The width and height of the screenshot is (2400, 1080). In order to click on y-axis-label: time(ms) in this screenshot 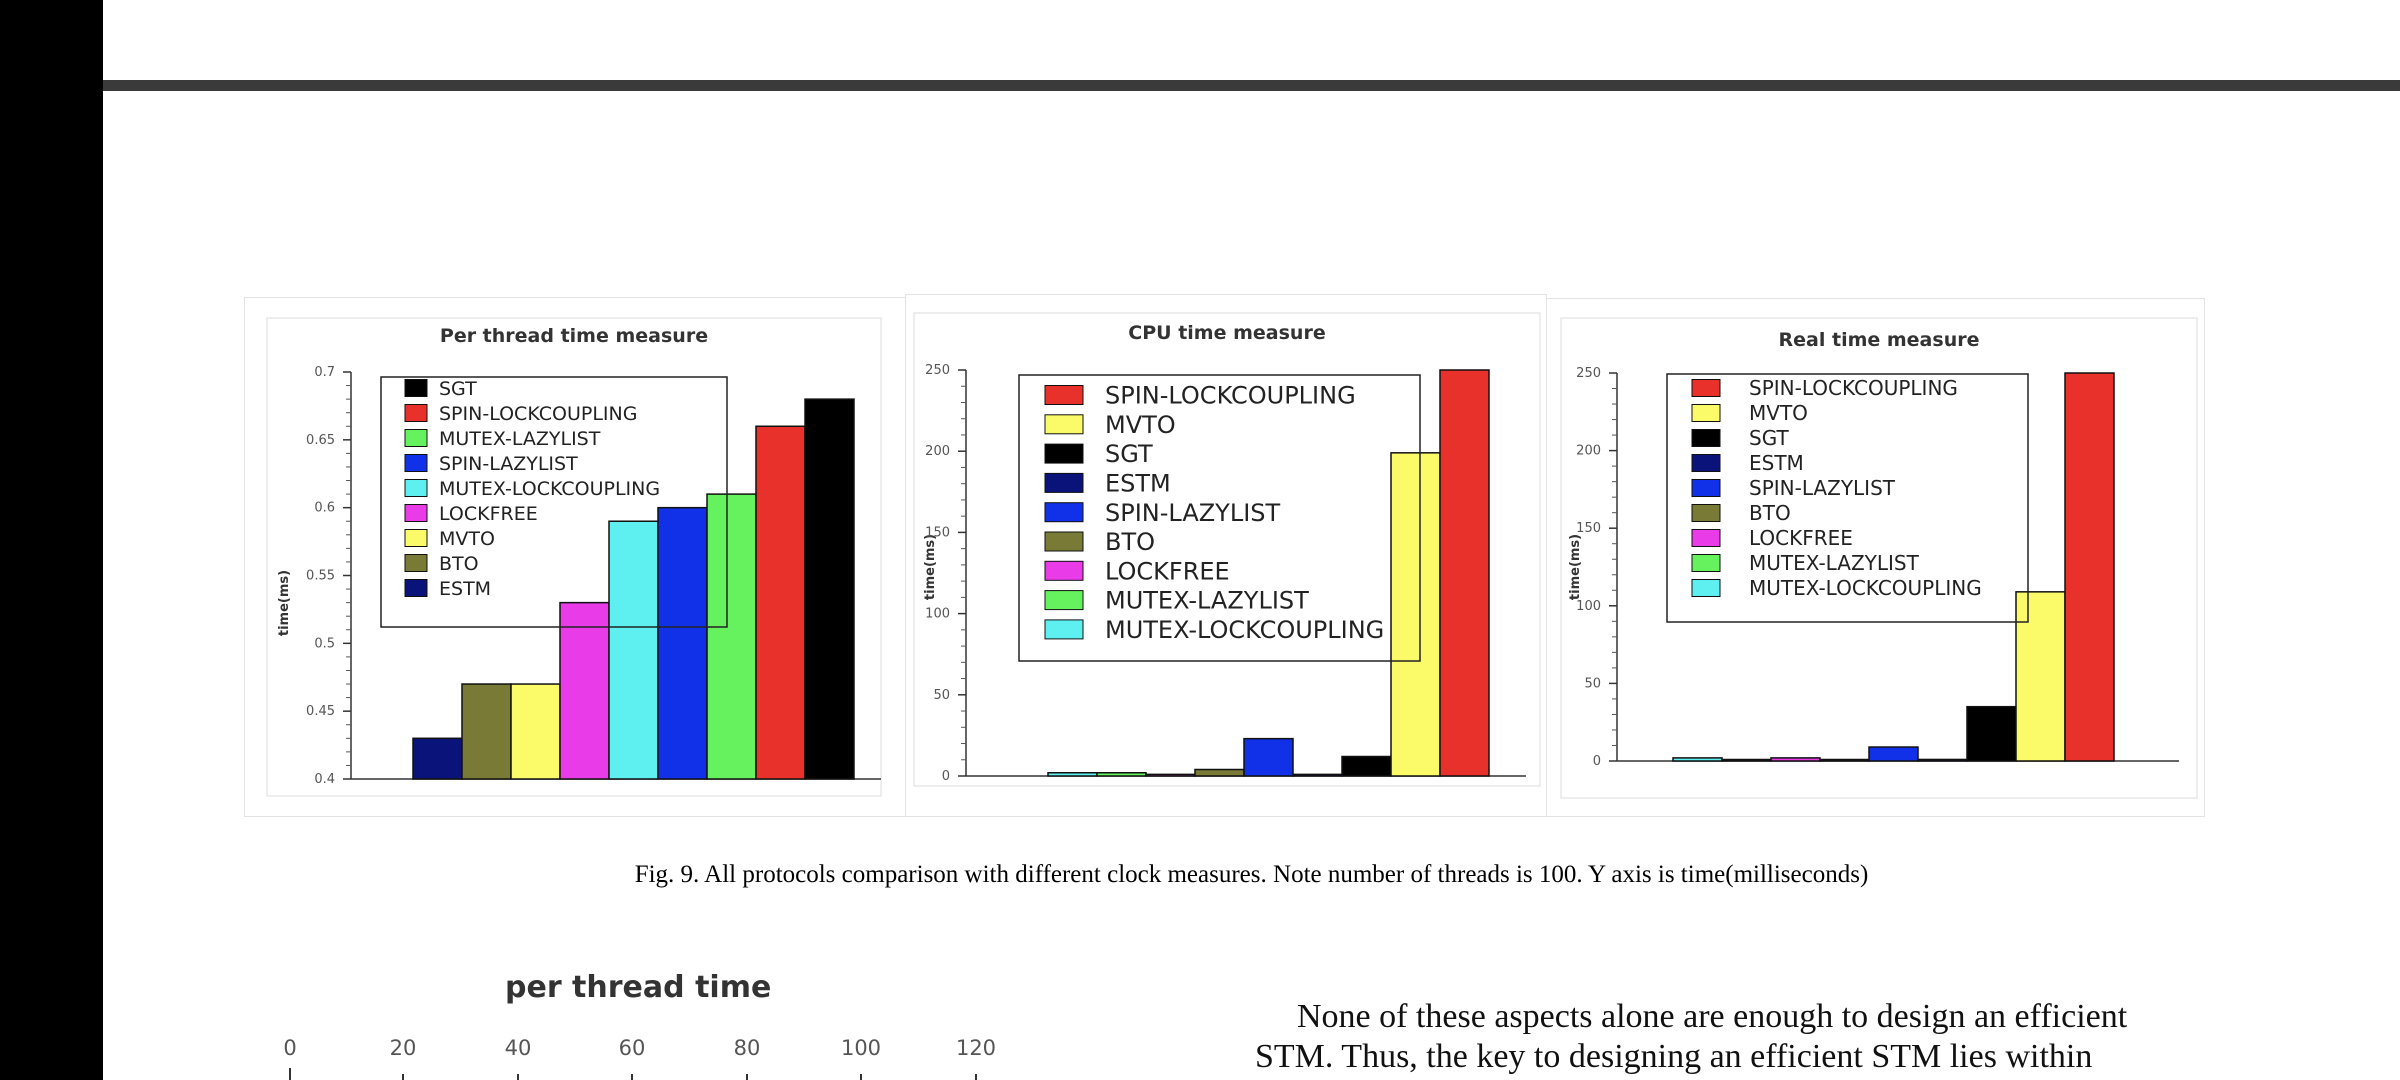, I will do `click(930, 567)`.